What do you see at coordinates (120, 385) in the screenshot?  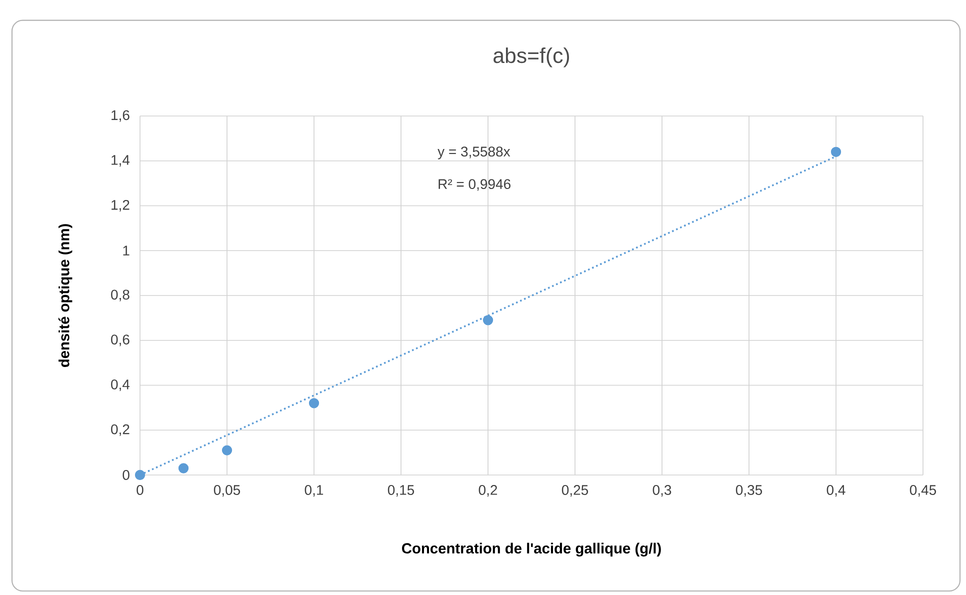 I see `y-tick-label: 0,4` at bounding box center [120, 385].